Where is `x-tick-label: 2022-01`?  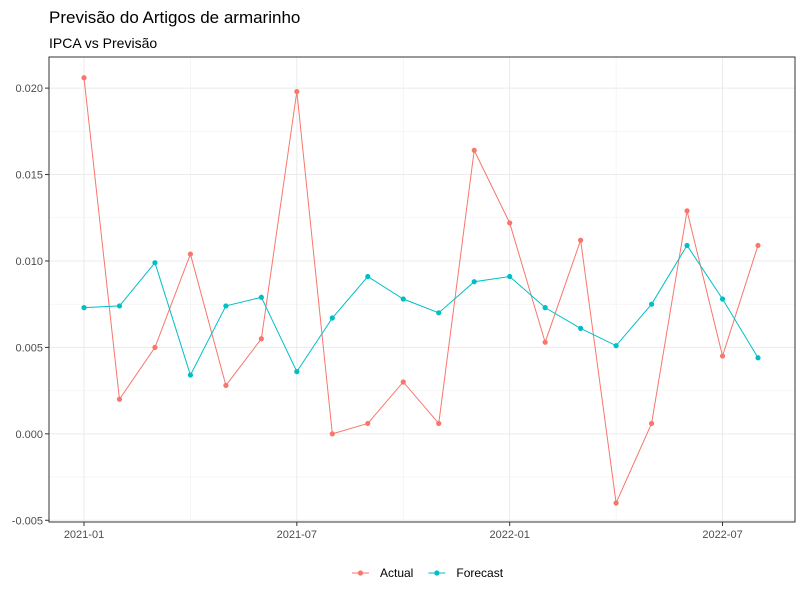
x-tick-label: 2022-01 is located at coordinates (509, 535).